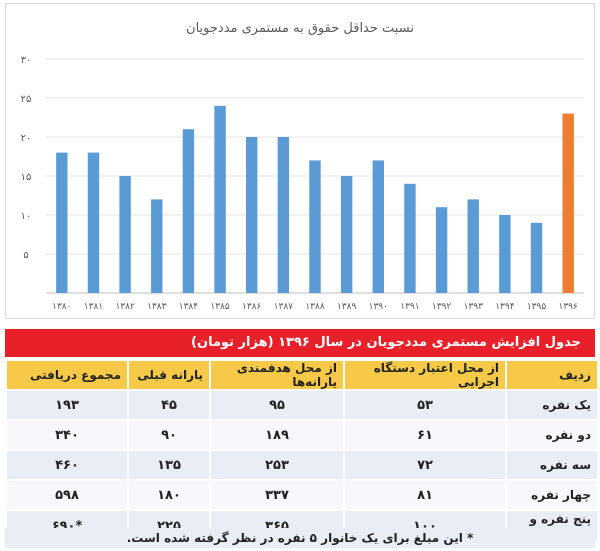 The height and width of the screenshot is (551, 600). Describe the element at coordinates (67, 465) in the screenshot. I see `cell-total-received: ۴۶۰` at that location.